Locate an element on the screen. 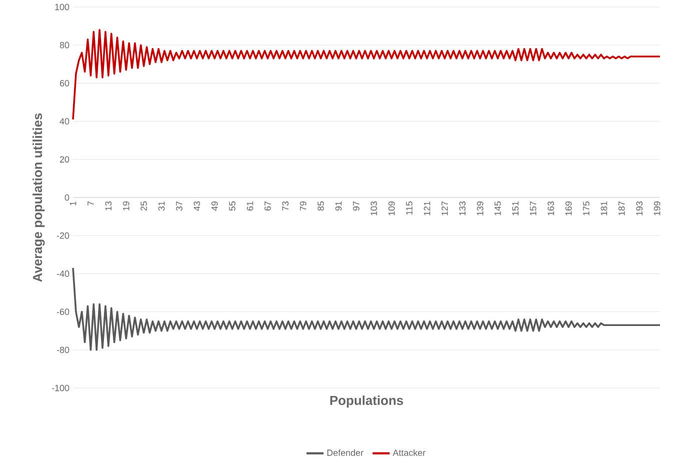 Image resolution: width=692 pixels, height=470 pixels. x-tick-label: 37 is located at coordinates (179, 206).